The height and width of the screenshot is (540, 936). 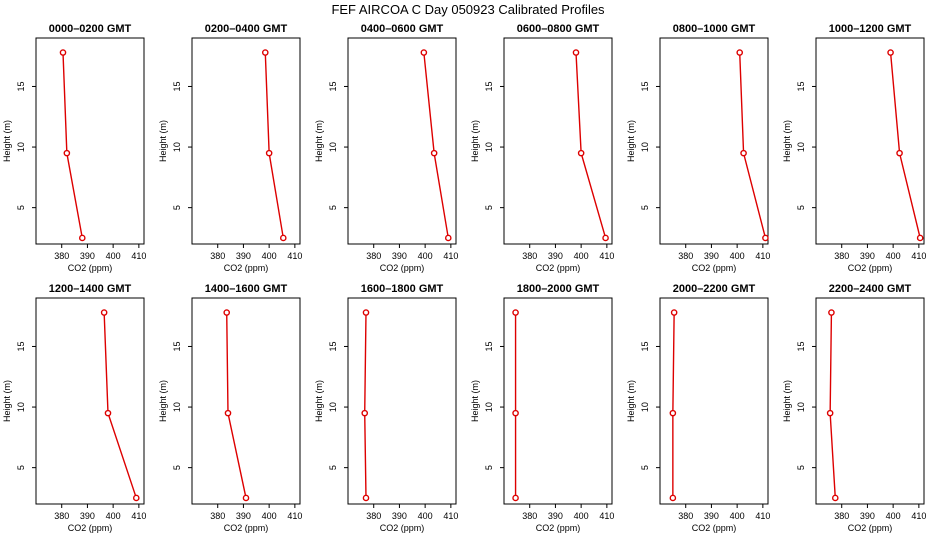 I want to click on panel-title: 0000–0200 GMT, so click(x=90, y=29).